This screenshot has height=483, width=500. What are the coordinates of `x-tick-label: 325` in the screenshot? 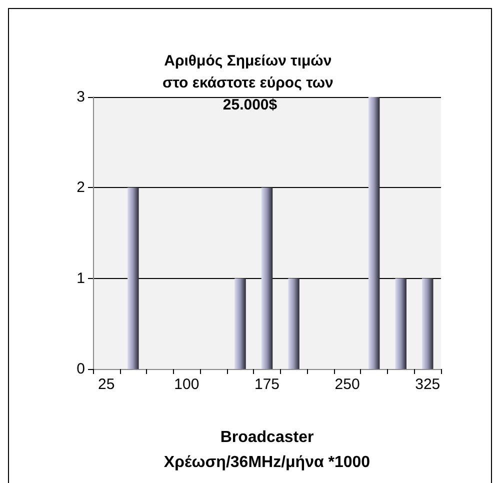 It's located at (427, 384).